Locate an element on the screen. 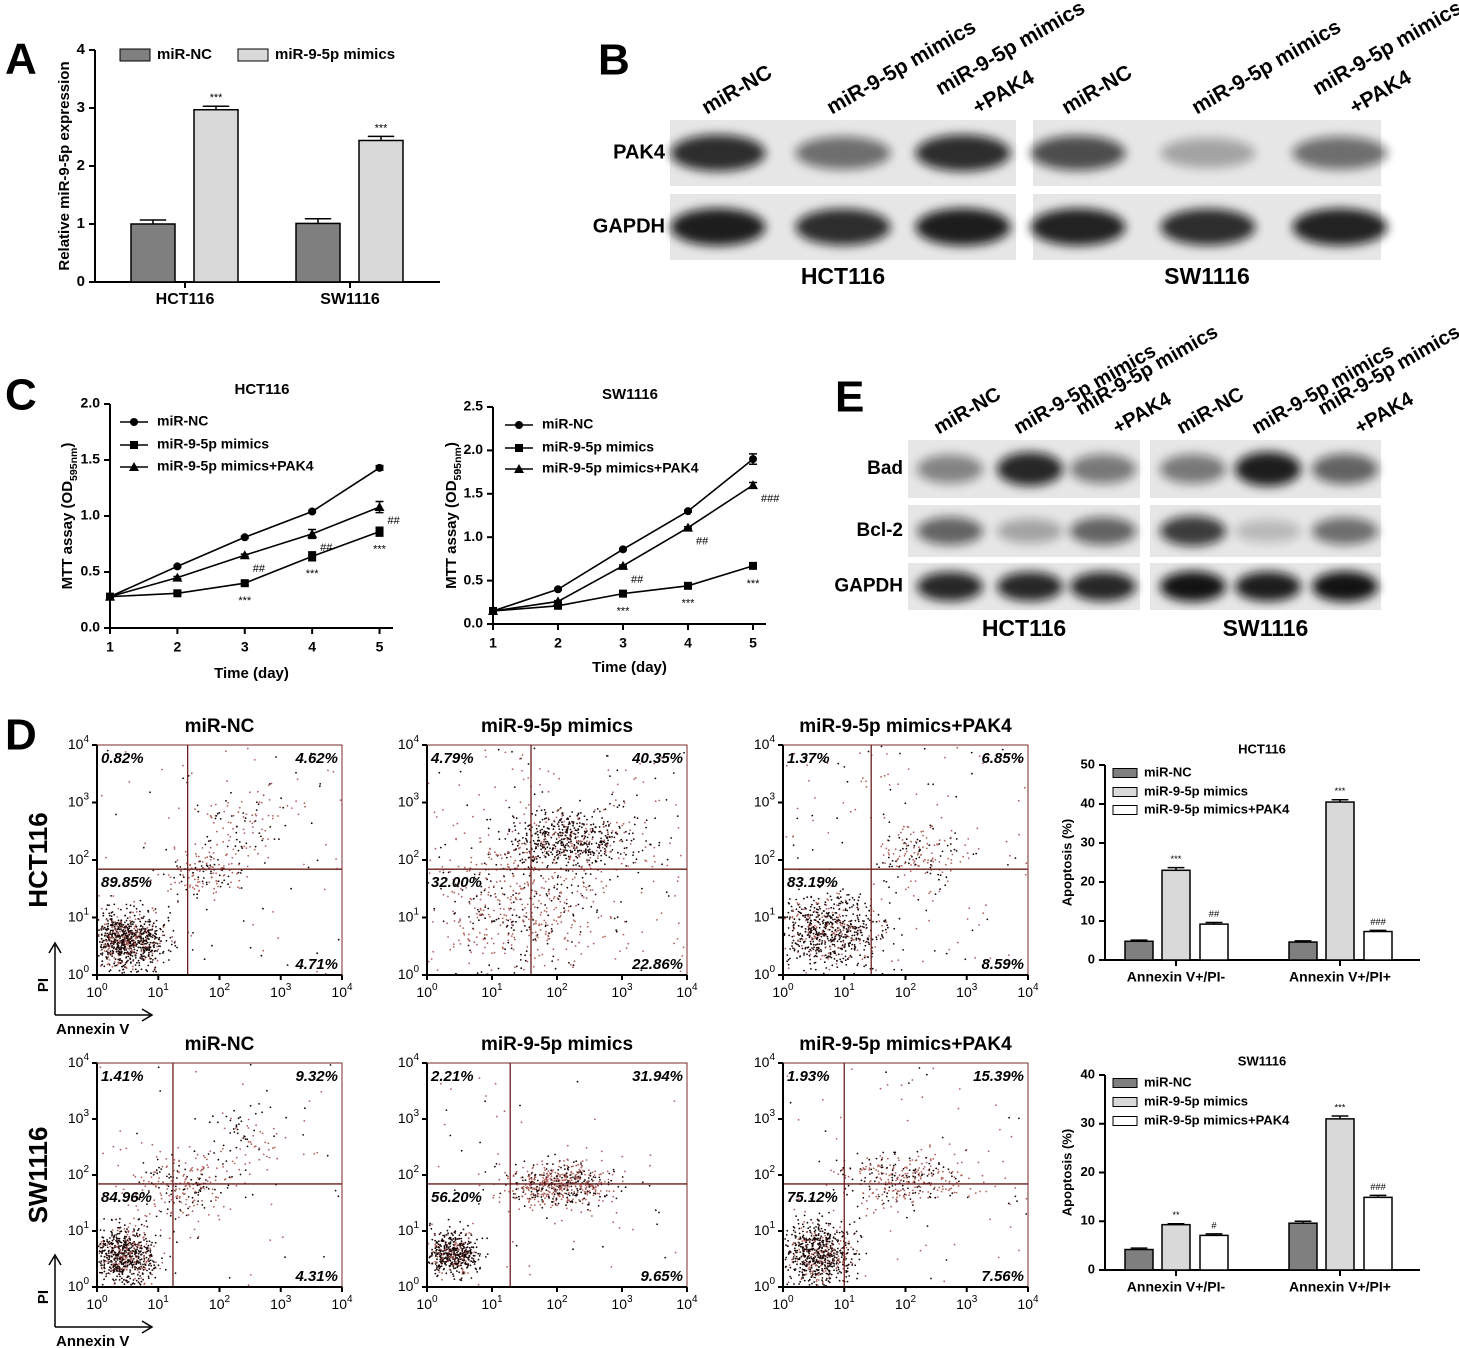 This screenshot has width=1459, height=1348. bar is located at coordinates (1176, 915).